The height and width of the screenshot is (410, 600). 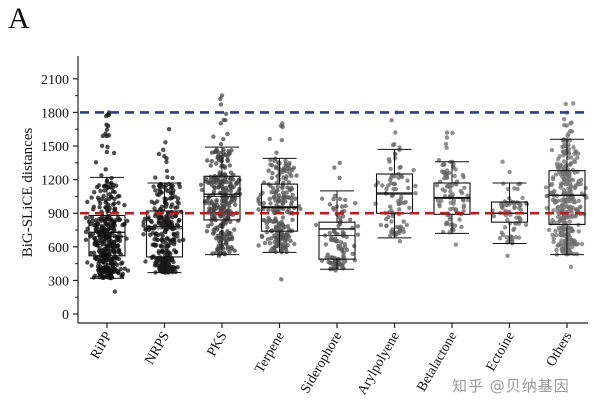 What do you see at coordinates (379, 364) in the screenshot?
I see `x-tick-label: Arylpolyene` at bounding box center [379, 364].